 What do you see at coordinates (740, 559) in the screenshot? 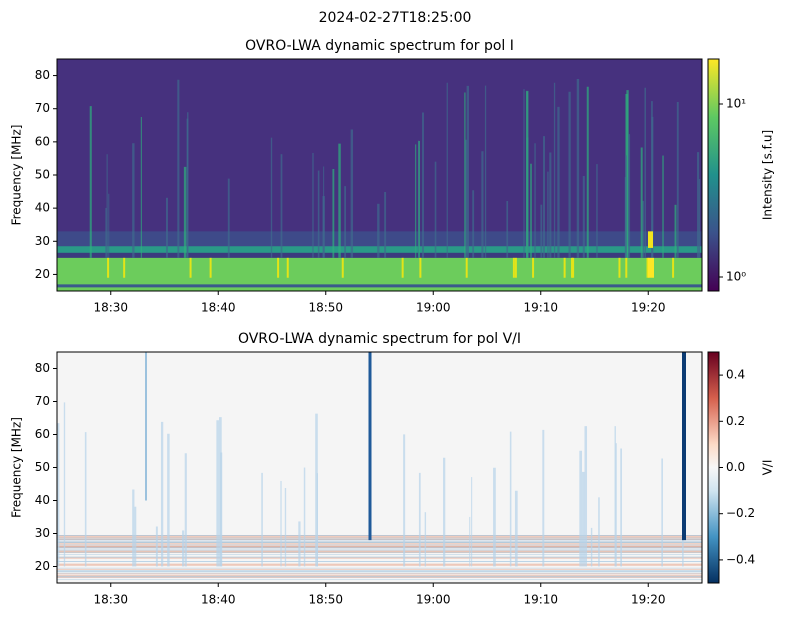
I see `colorbar-tick-label: −0.4` at bounding box center [740, 559].